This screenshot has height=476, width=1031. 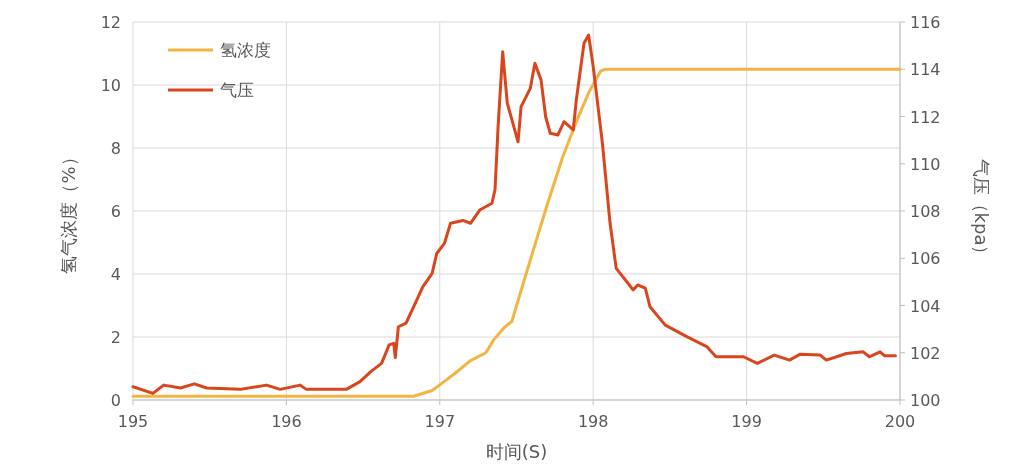 I want to click on y-tick-label: 6, so click(x=115, y=211).